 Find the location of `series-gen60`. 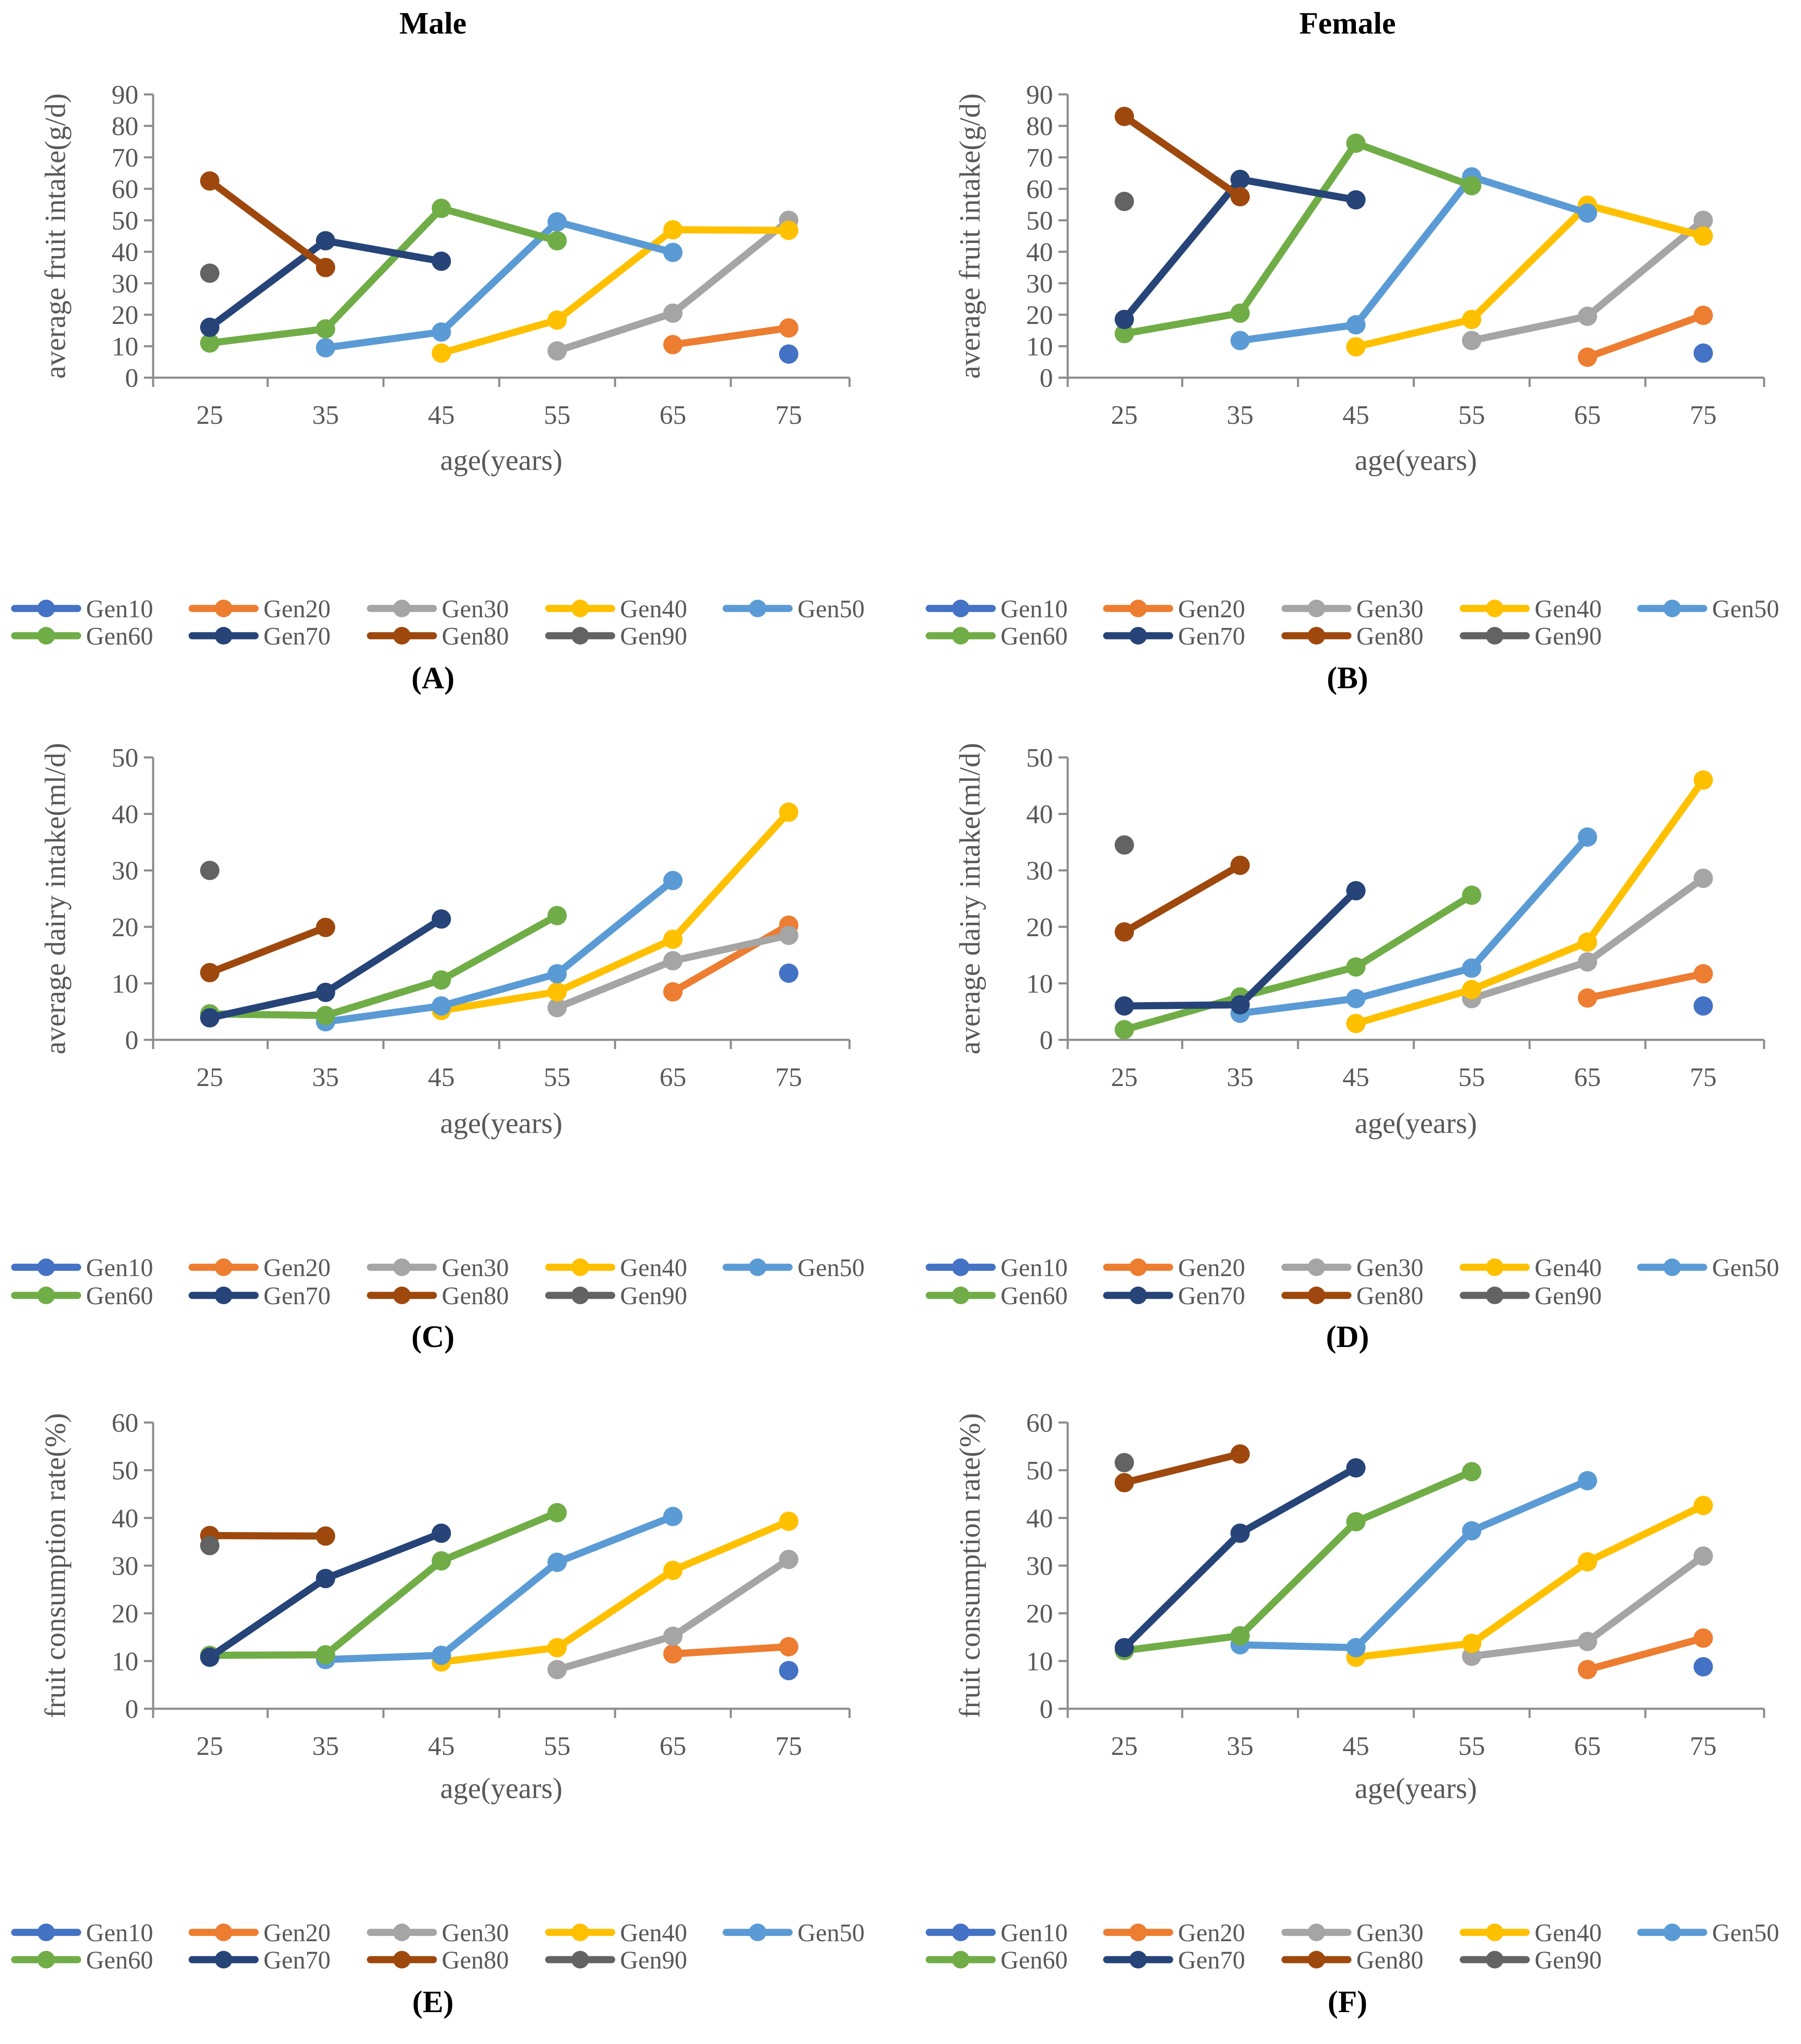

series-gen60 is located at coordinates (383, 276).